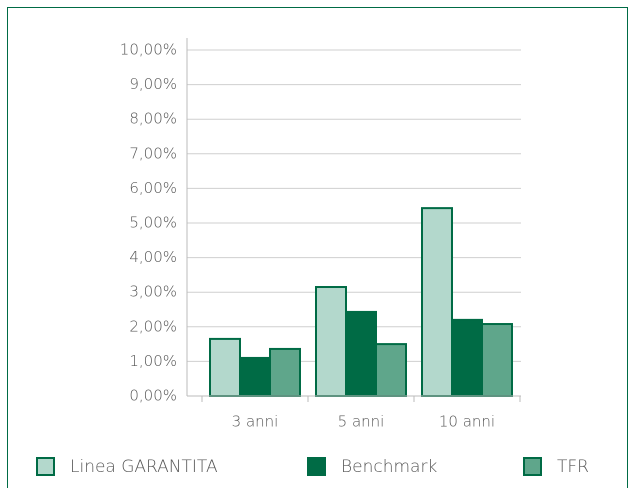  I want to click on y-tick-label: 1,00%, so click(153, 361).